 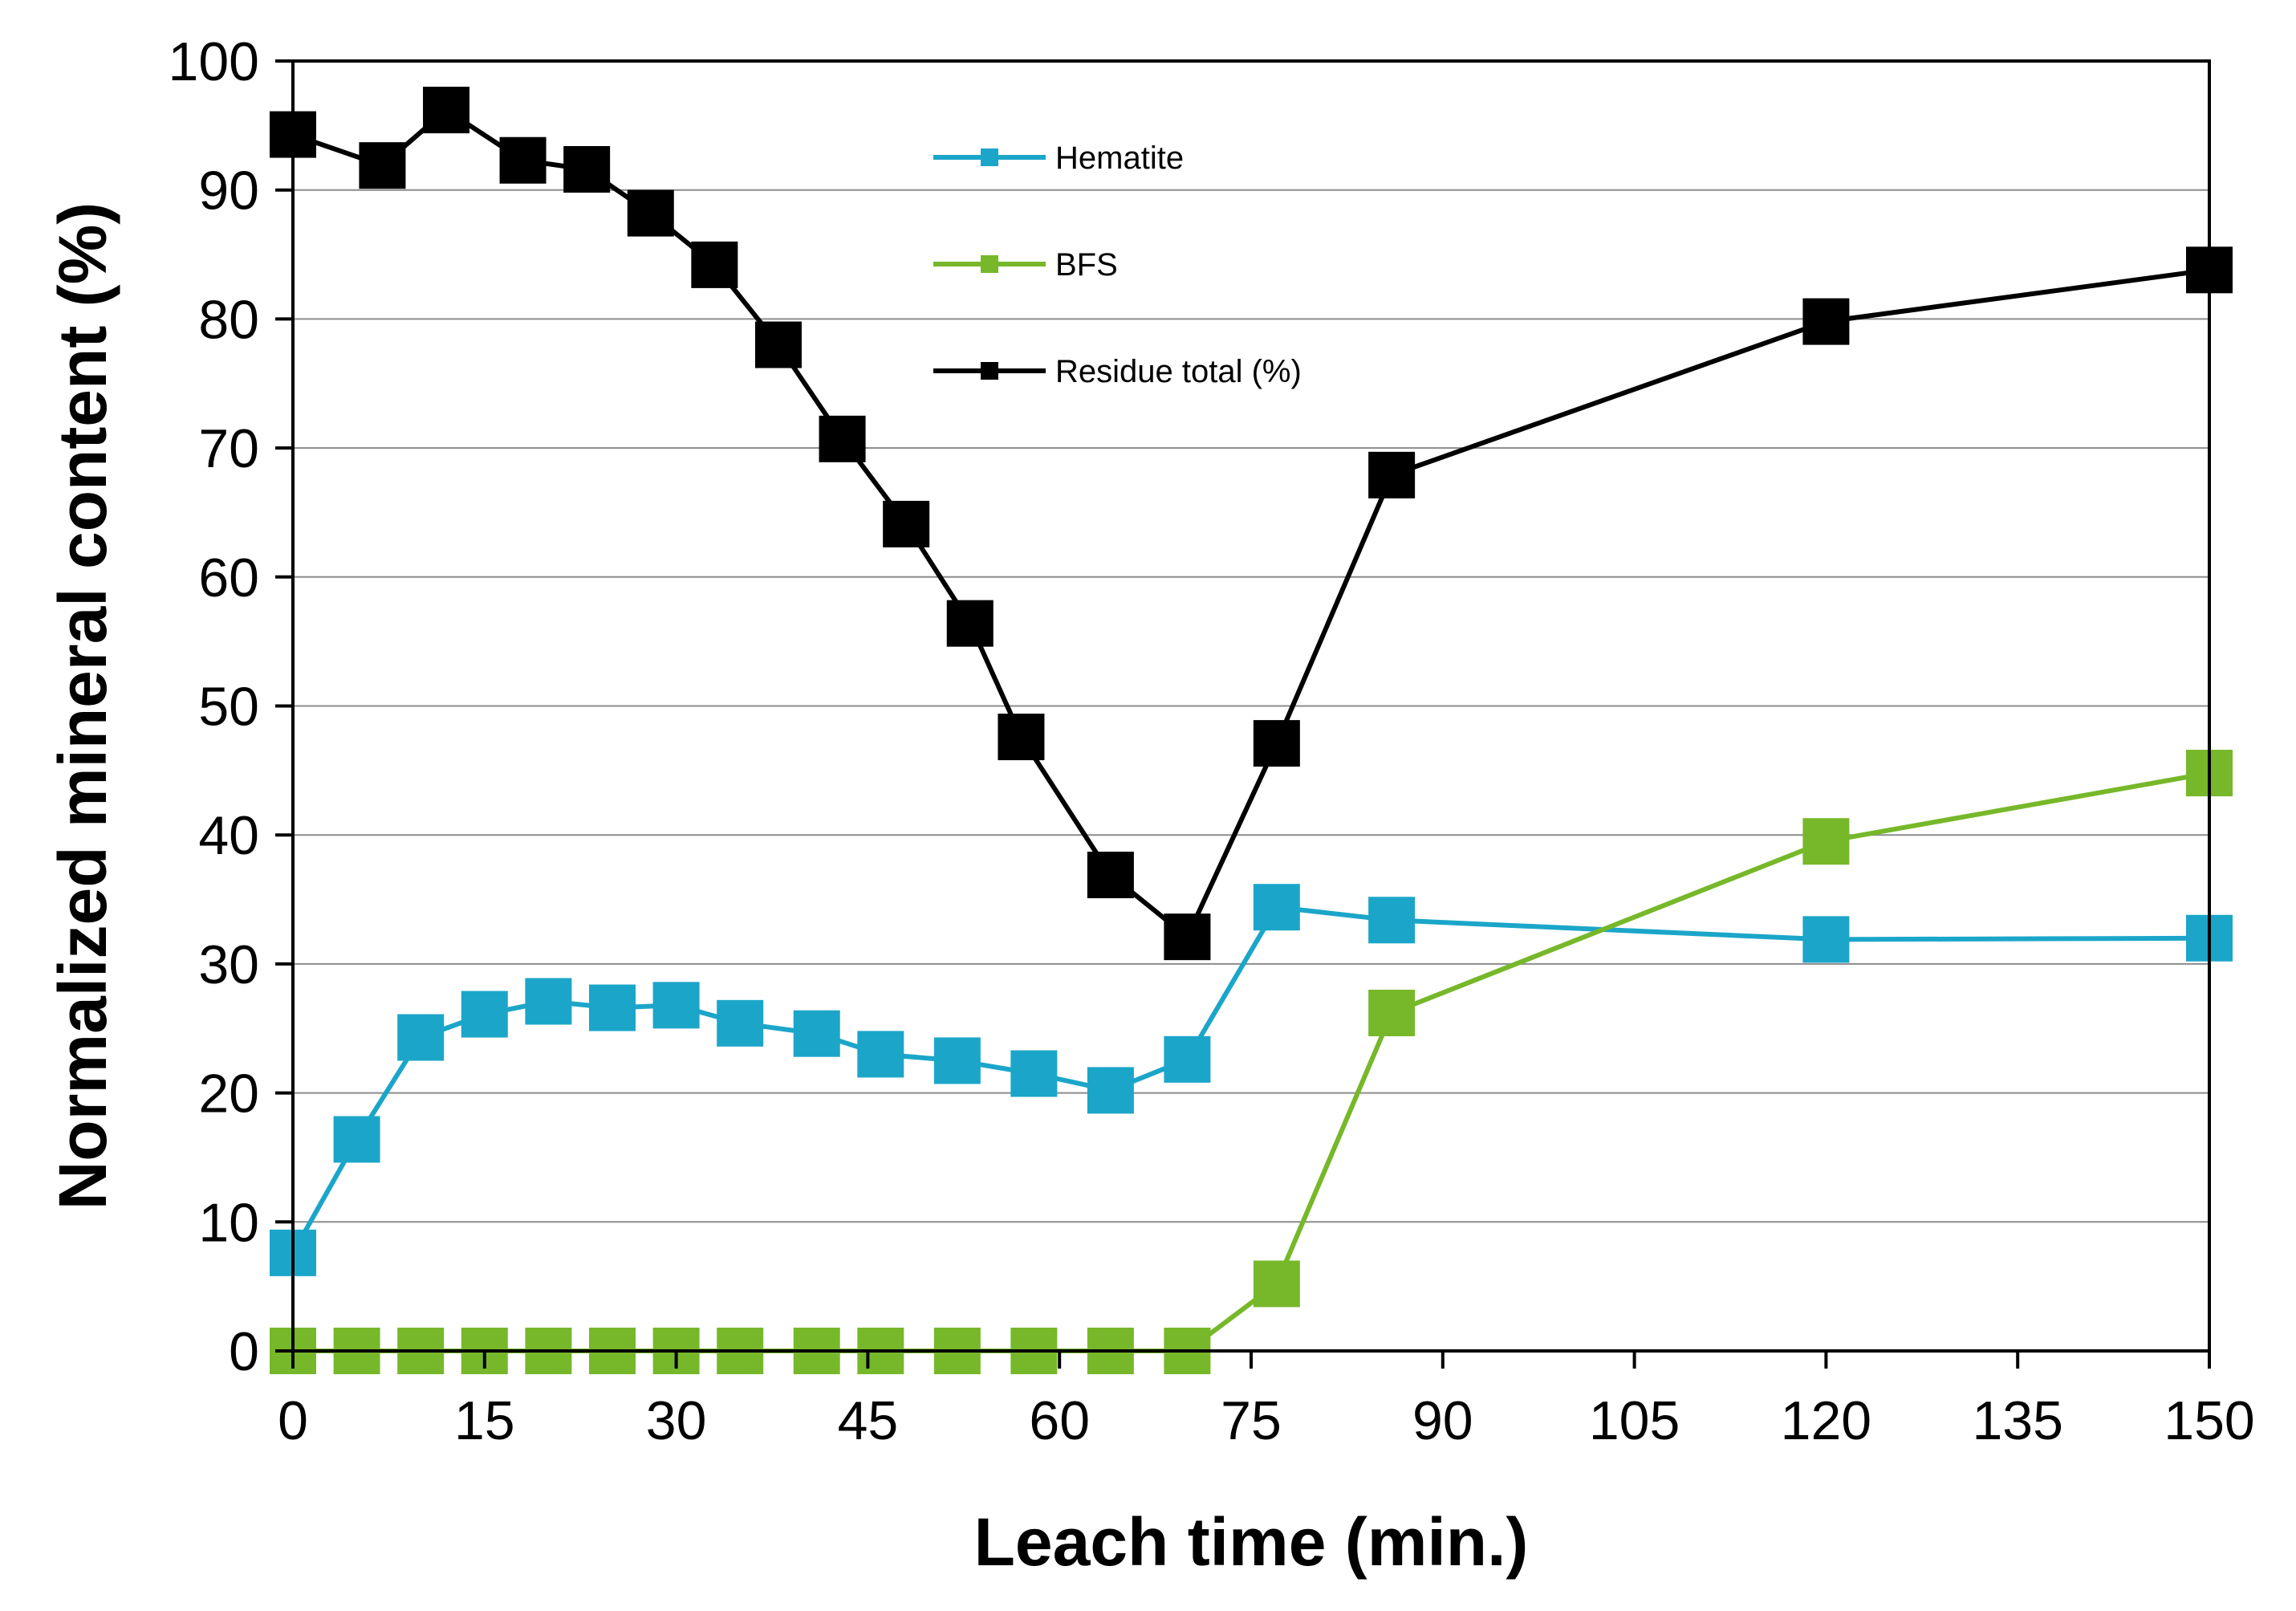 What do you see at coordinates (228, 448) in the screenshot?
I see `y-tick-label: 70` at bounding box center [228, 448].